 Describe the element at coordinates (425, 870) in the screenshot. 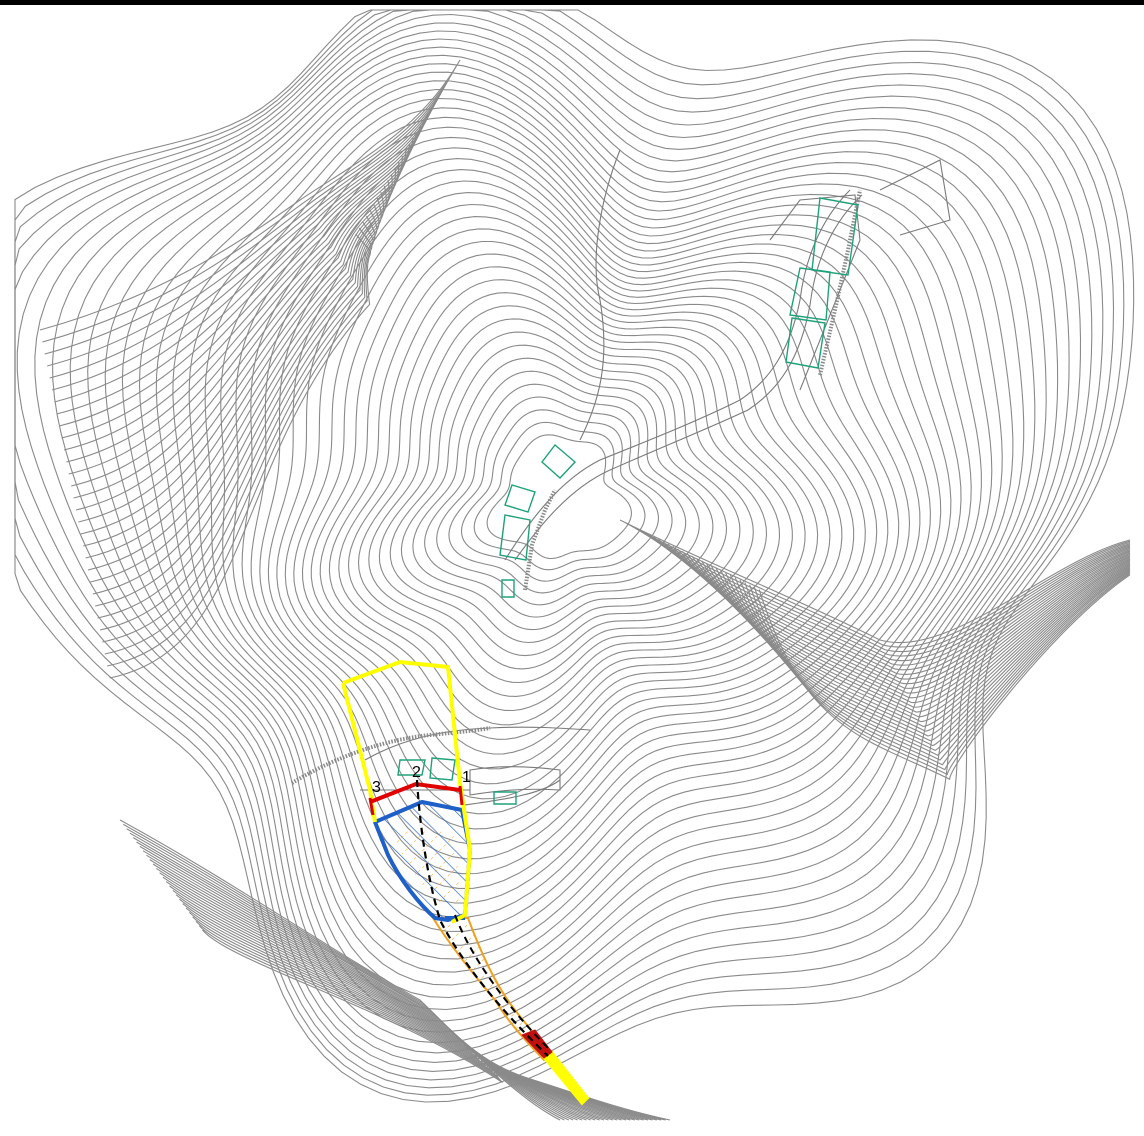

I see `deposit-zone-hatch` at that location.